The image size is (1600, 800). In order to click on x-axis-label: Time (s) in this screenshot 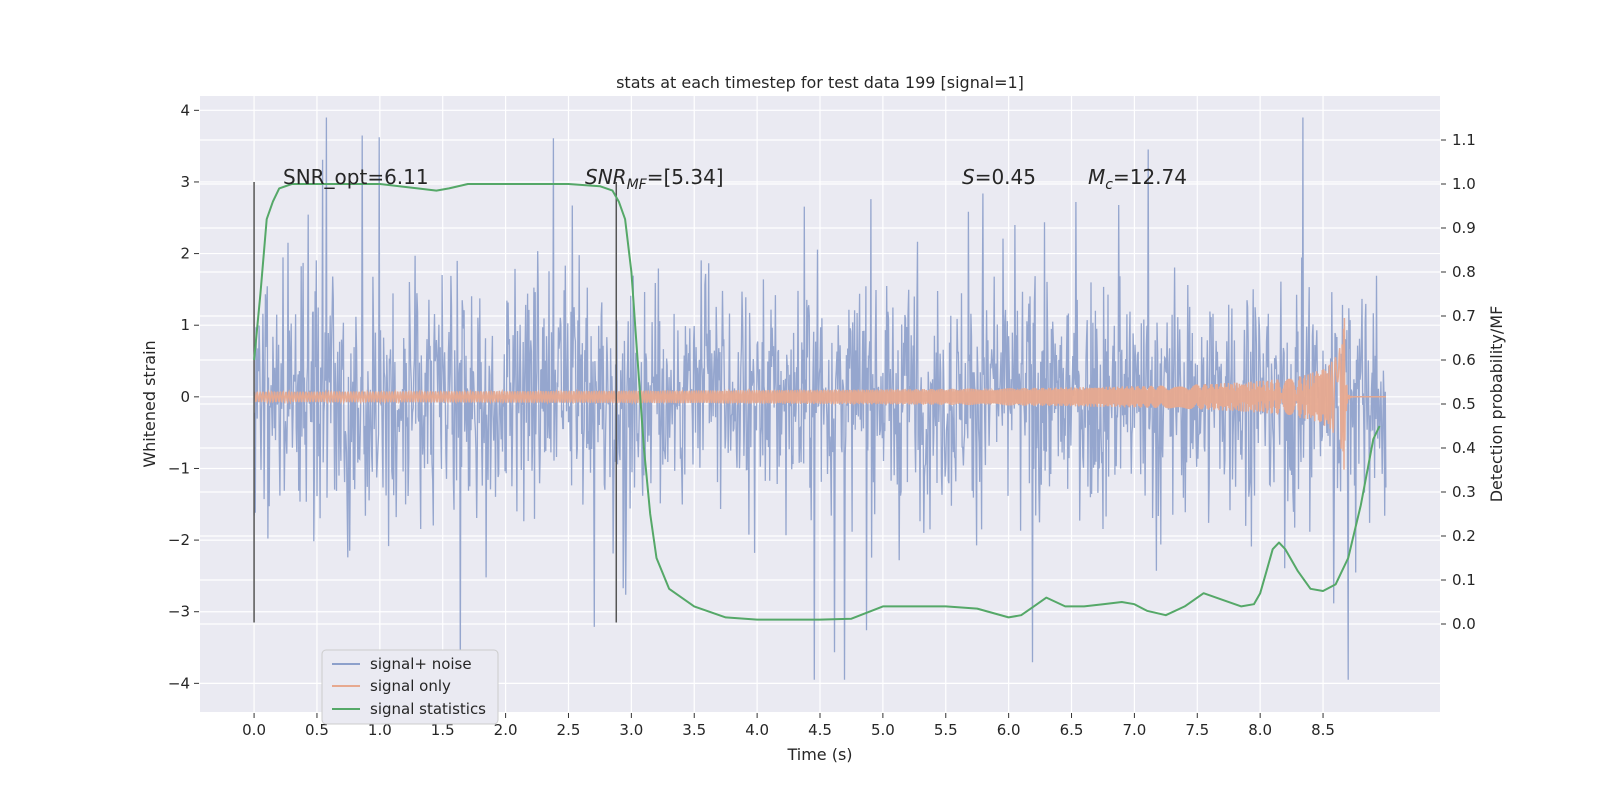, I will do `click(819, 754)`.